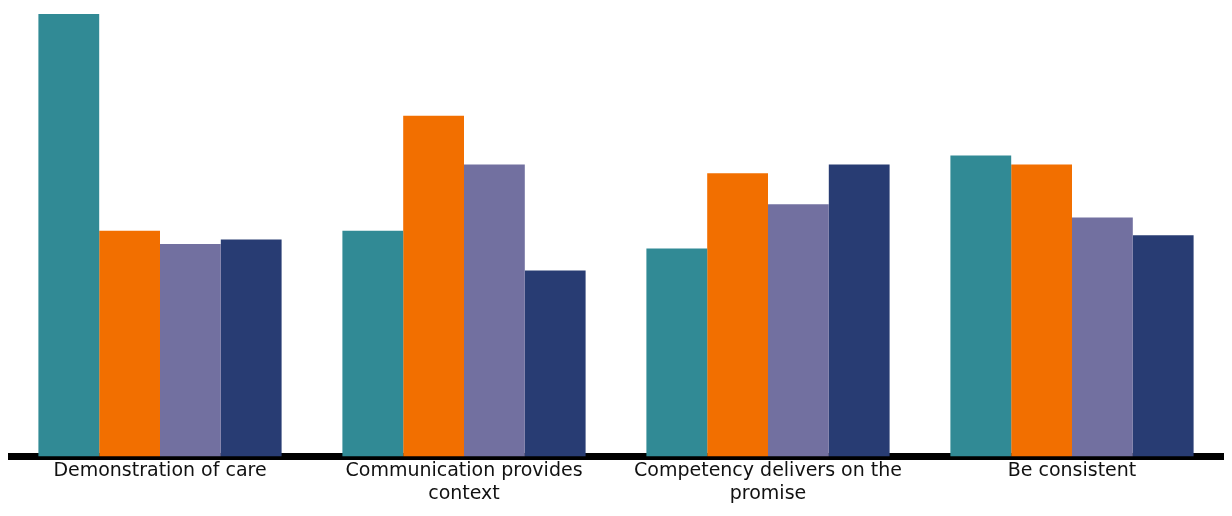 The height and width of the screenshot is (516, 1232). I want to click on x-tick-label: Demonstration of care, so click(160, 468).